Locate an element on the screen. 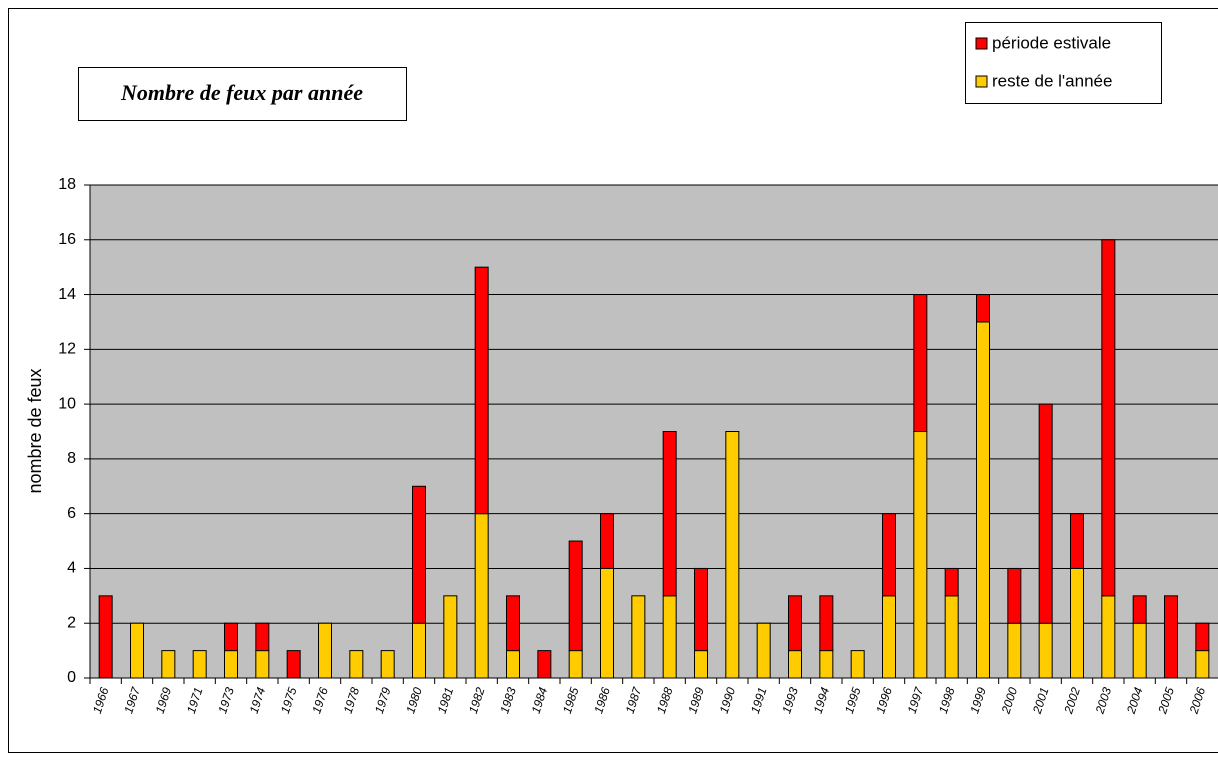 The image size is (1218, 764). y-tick-label: 14 is located at coordinates (67, 294).